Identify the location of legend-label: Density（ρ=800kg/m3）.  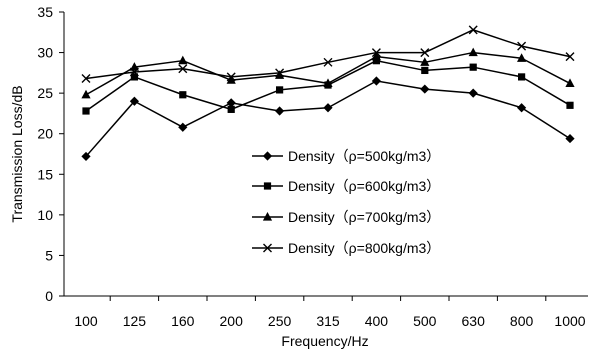
(364, 248).